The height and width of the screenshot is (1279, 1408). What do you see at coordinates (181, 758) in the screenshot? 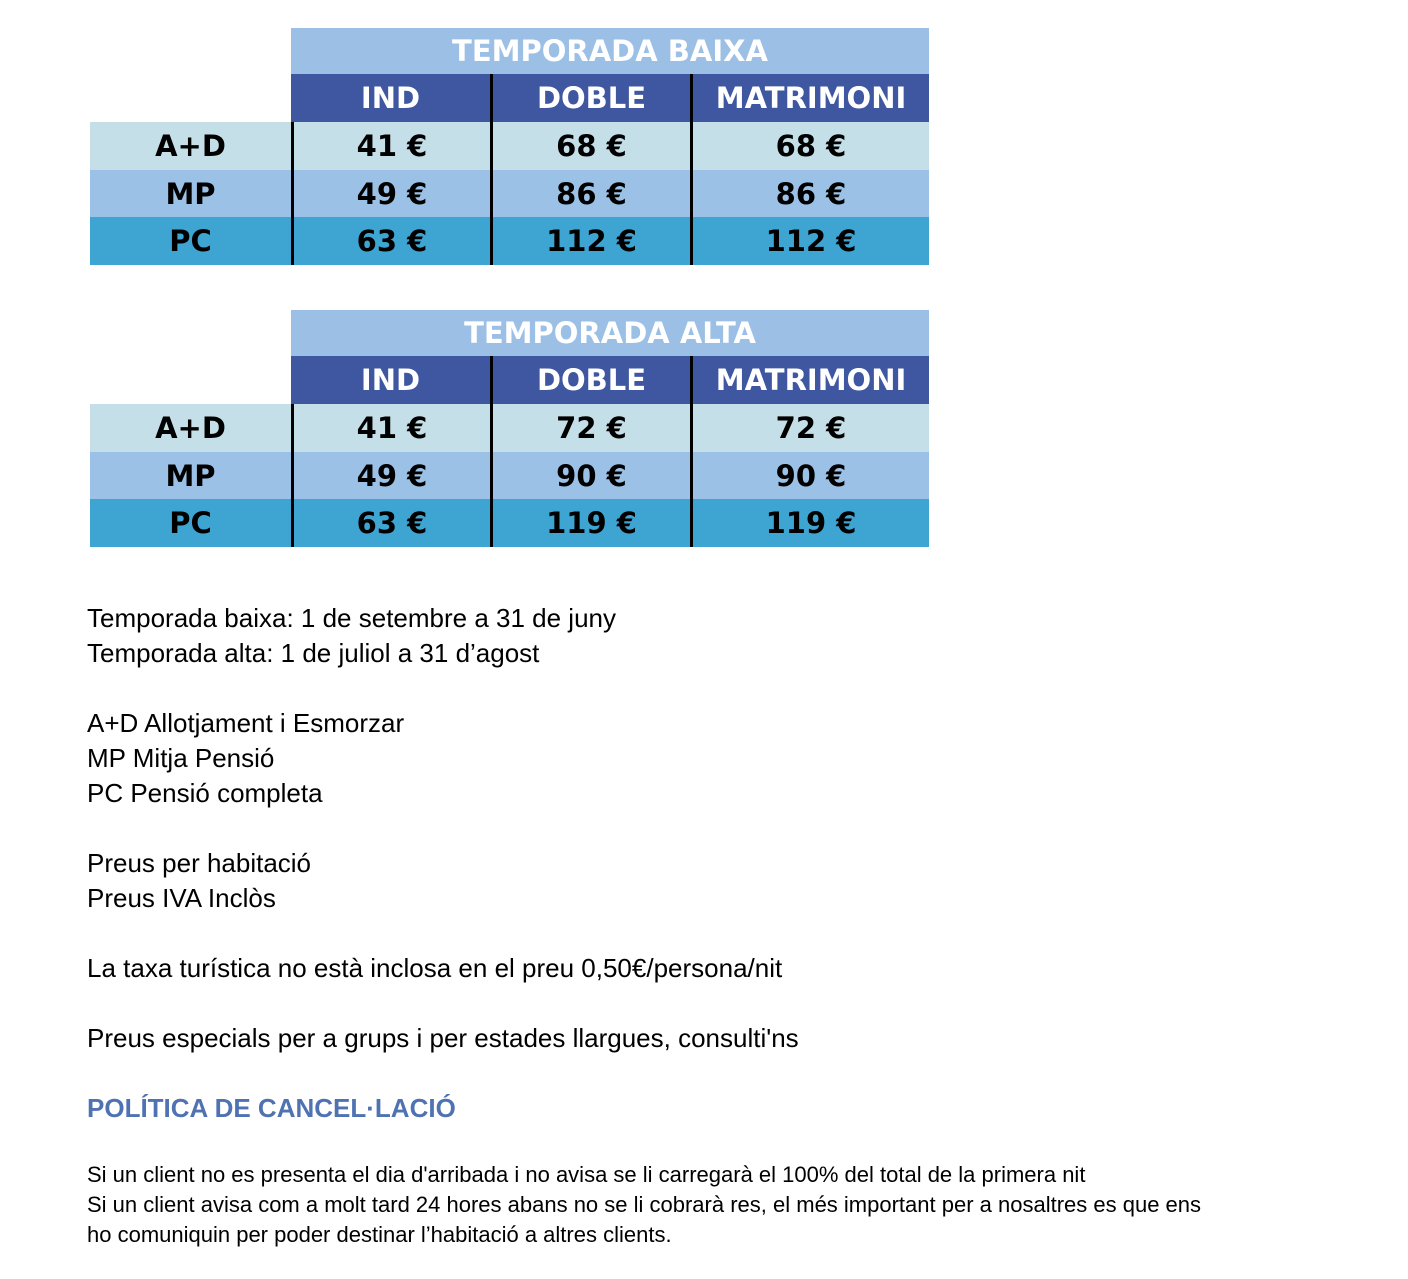
I see `note-line: MP Mitja Pensió` at bounding box center [181, 758].